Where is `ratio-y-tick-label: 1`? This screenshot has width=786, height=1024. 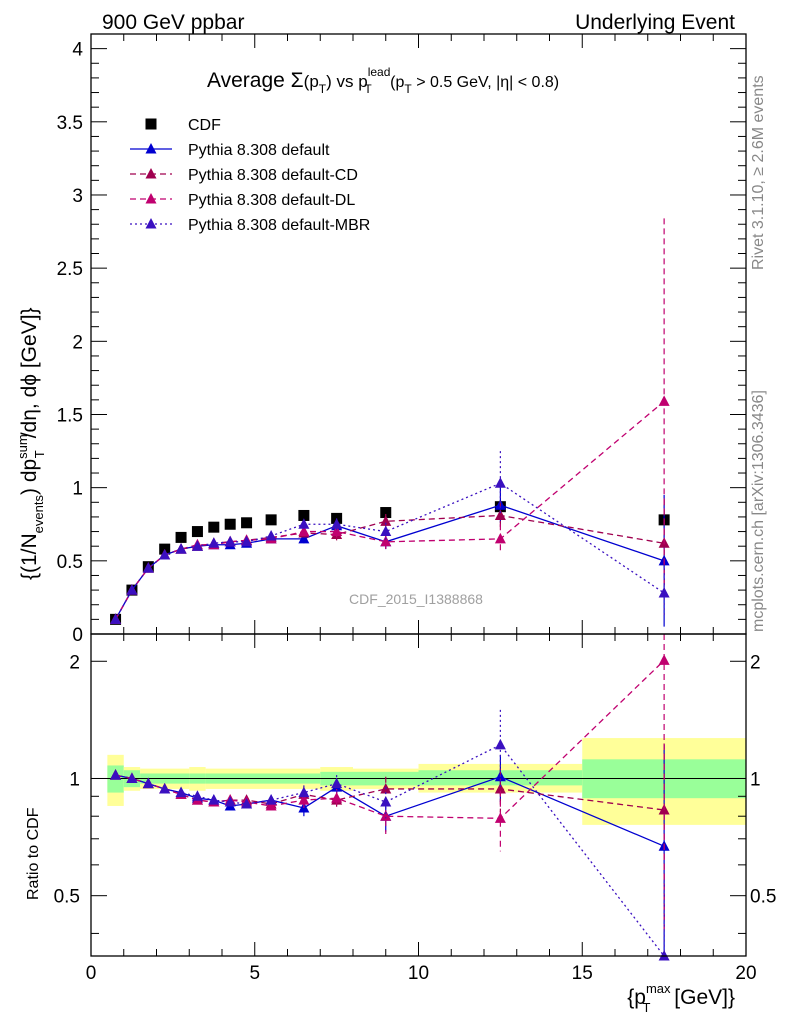 ratio-y-tick-label: 1 is located at coordinates (74, 779).